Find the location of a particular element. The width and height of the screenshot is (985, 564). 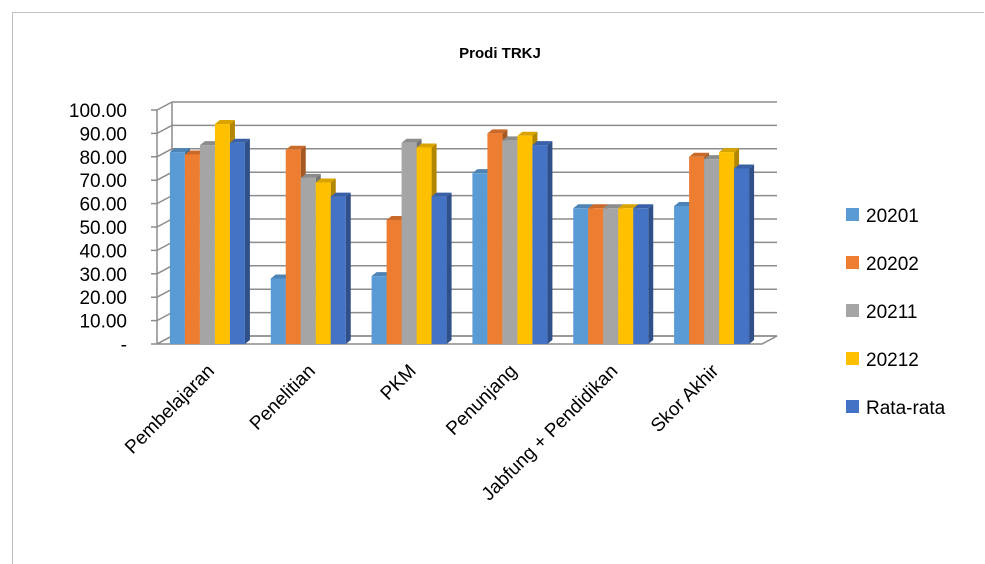

y-tick-label: 80.00 is located at coordinates (103, 158).